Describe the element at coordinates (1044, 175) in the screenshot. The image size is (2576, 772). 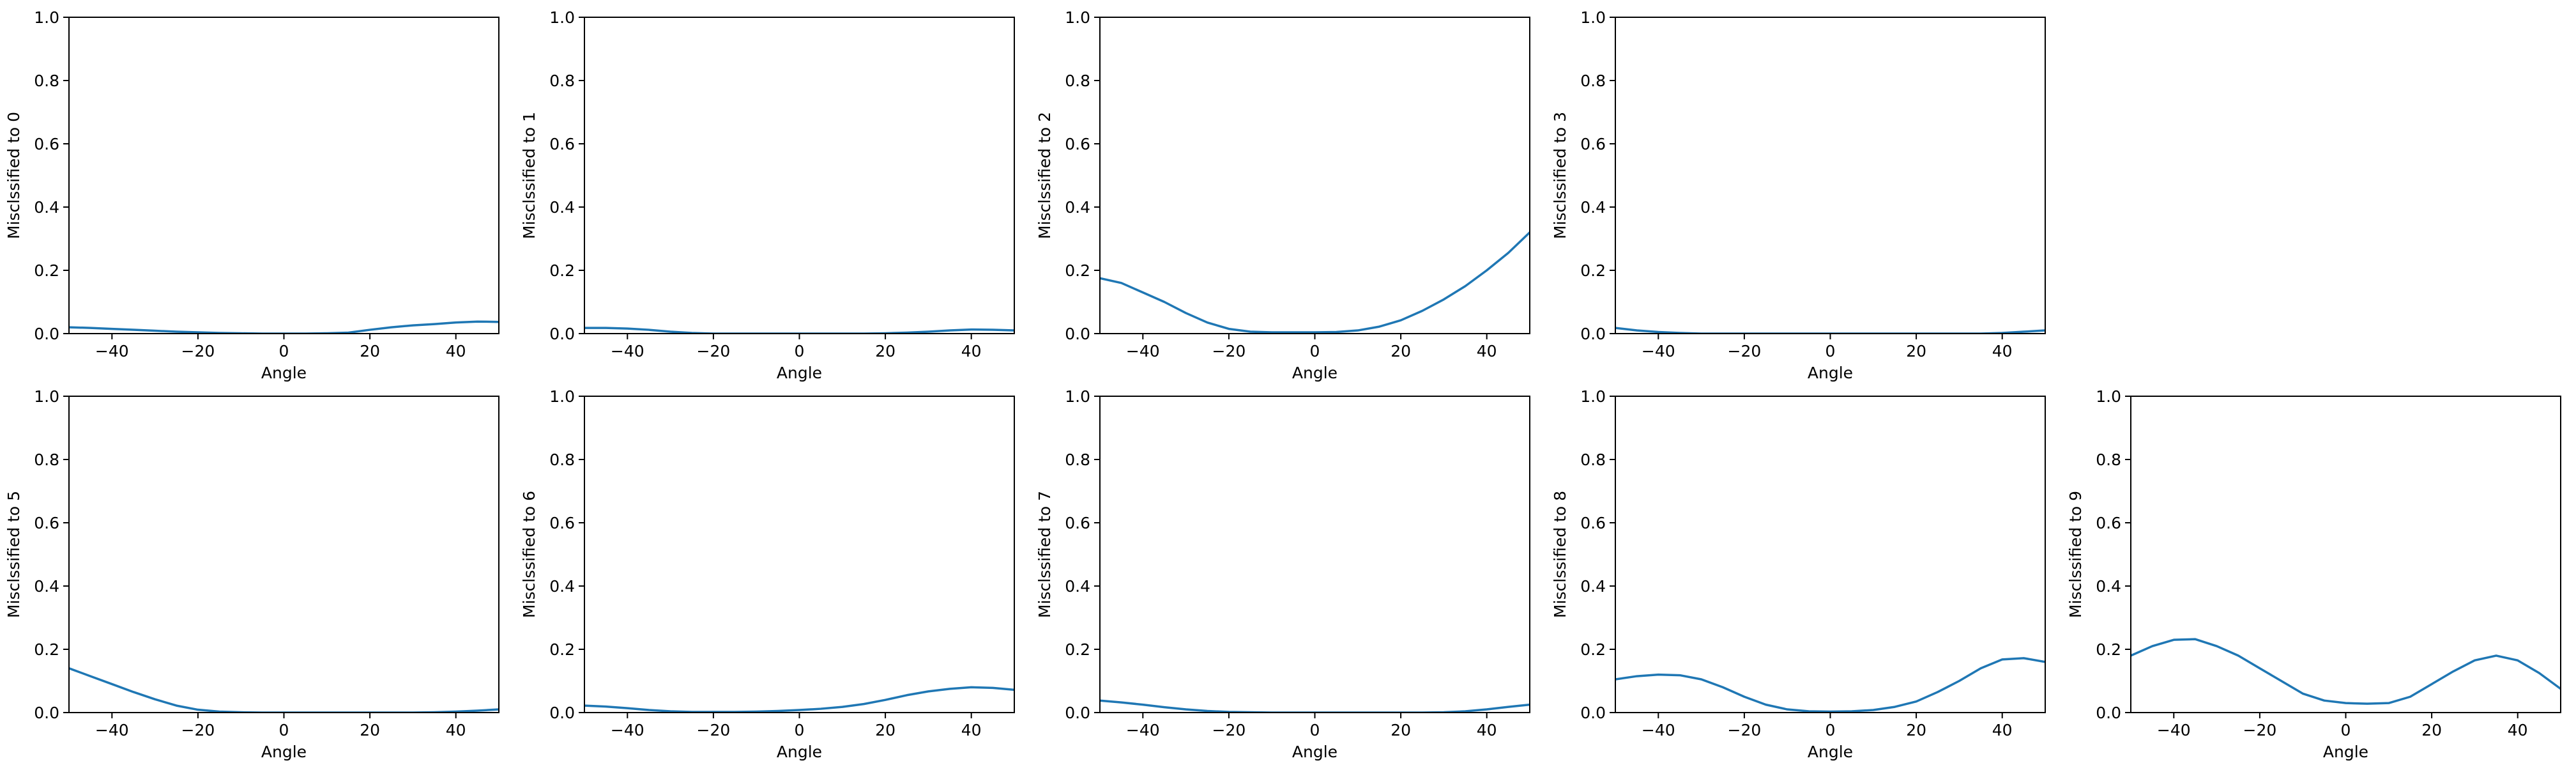
I see `y-axis-label: Misclssified to 2` at that location.